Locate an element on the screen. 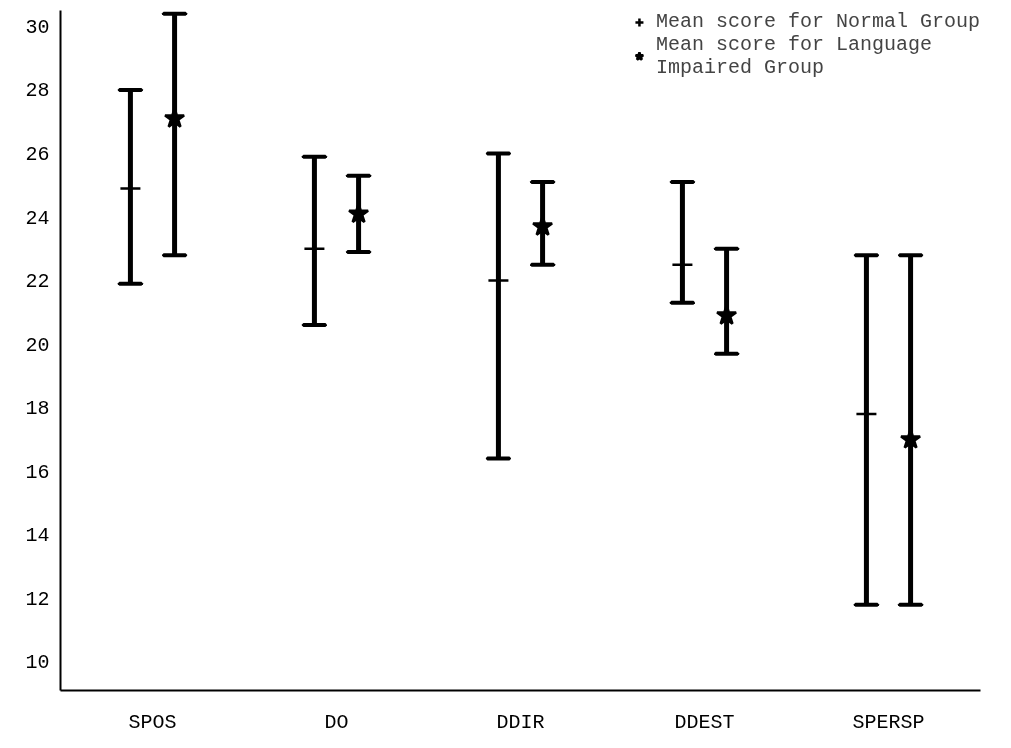  y-tick-label: 20 is located at coordinates (37, 345).